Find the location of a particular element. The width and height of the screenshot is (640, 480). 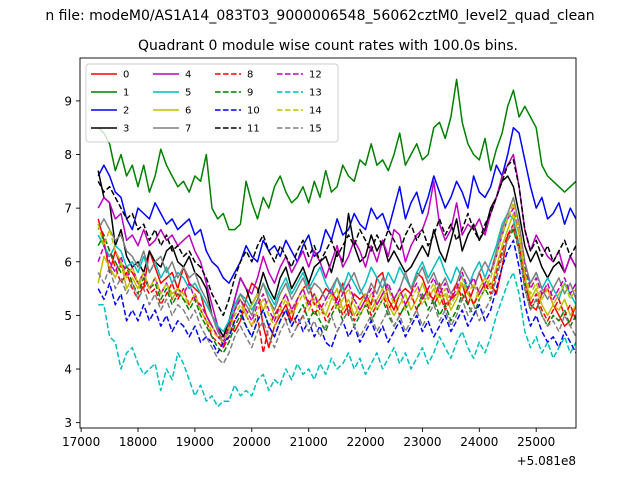

x-tick-label: 21000 is located at coordinates (309, 442).